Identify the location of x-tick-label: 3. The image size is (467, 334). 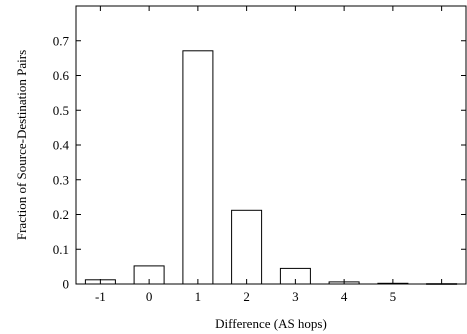
(295, 296).